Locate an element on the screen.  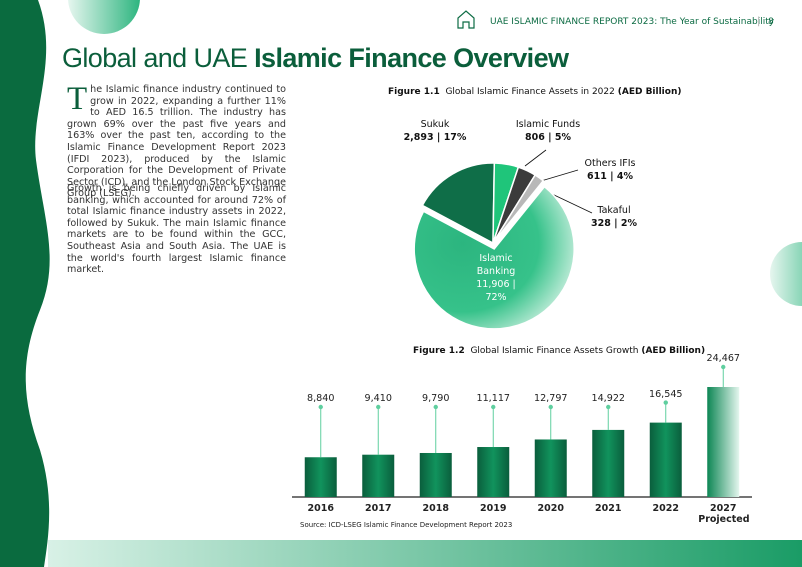
value-label: 9,410 is located at coordinates (378, 398).